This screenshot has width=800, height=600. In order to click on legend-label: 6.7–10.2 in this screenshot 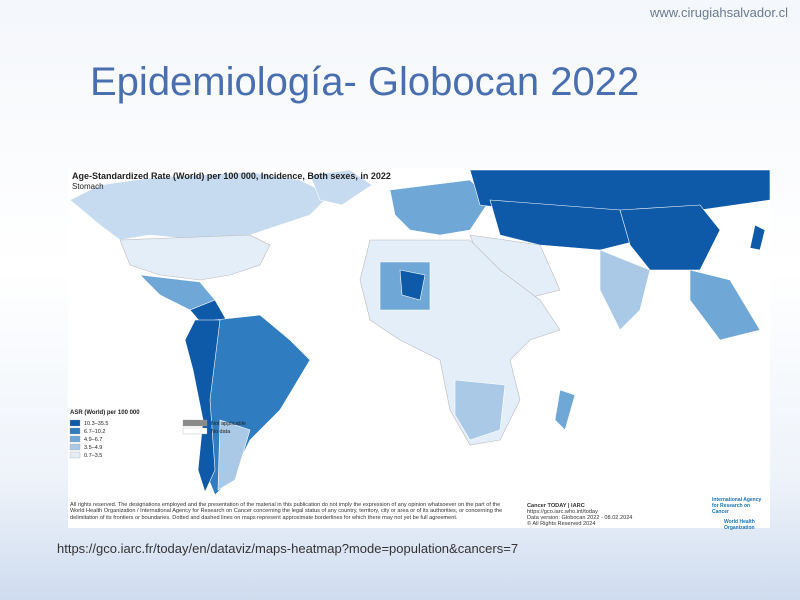, I will do `click(94, 432)`.